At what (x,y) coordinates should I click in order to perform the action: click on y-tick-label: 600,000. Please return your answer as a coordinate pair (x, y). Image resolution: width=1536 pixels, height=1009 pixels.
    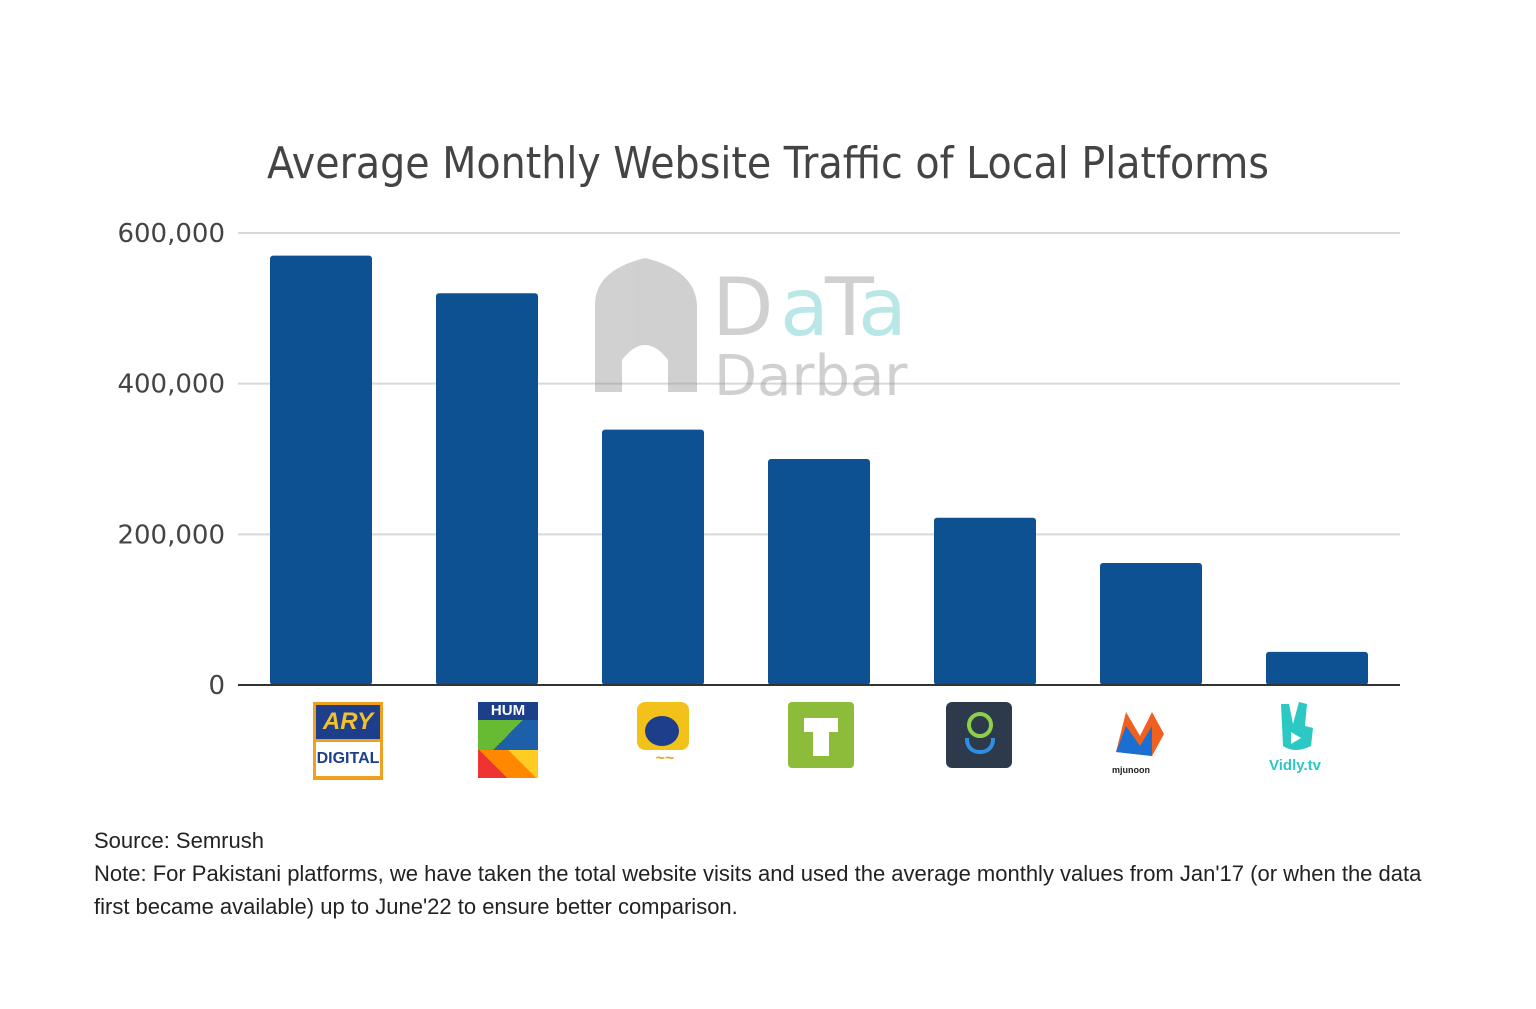
    Looking at the image, I should click on (171, 234).